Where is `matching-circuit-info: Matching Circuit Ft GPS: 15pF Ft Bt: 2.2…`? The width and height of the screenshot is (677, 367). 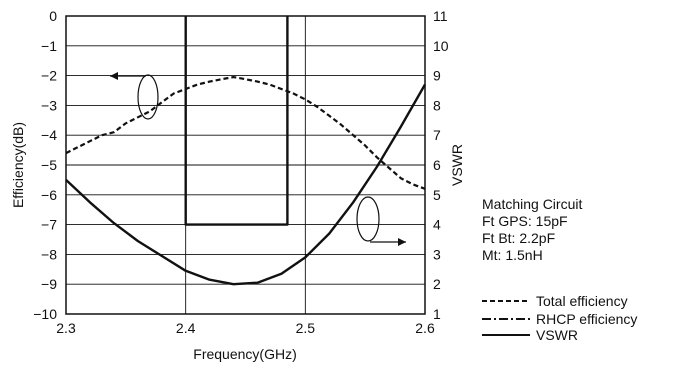
matching-circuit-info: Matching Circuit Ft GPS: 15pF Ft Bt: 2.2… is located at coordinates (532, 230).